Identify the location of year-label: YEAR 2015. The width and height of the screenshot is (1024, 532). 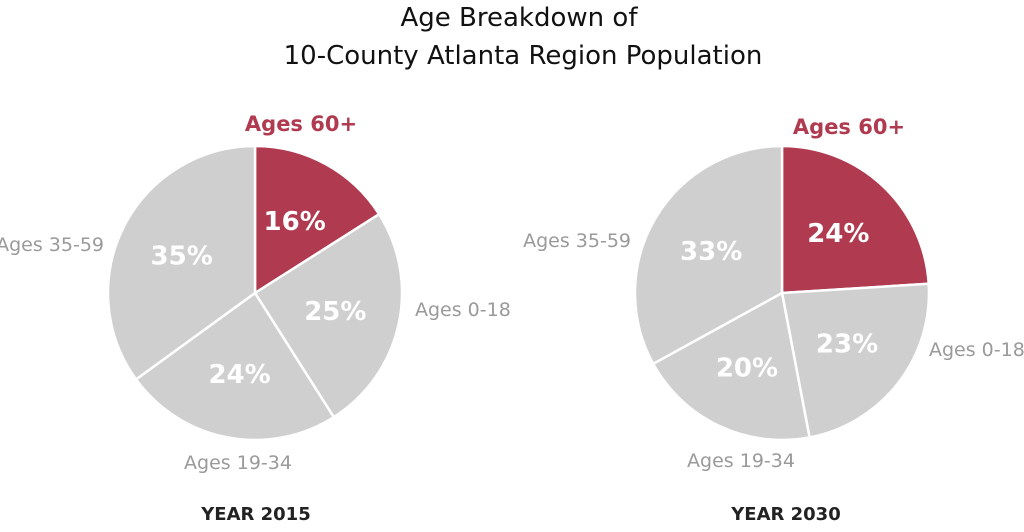
(255, 514).